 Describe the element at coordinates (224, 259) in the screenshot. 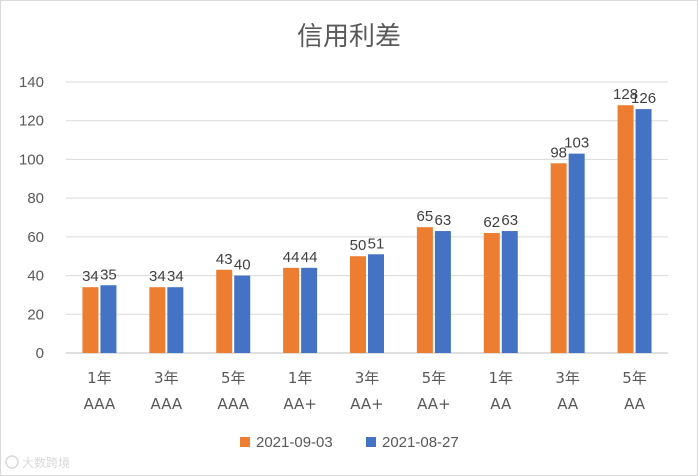

I see `data-label: 43` at that location.